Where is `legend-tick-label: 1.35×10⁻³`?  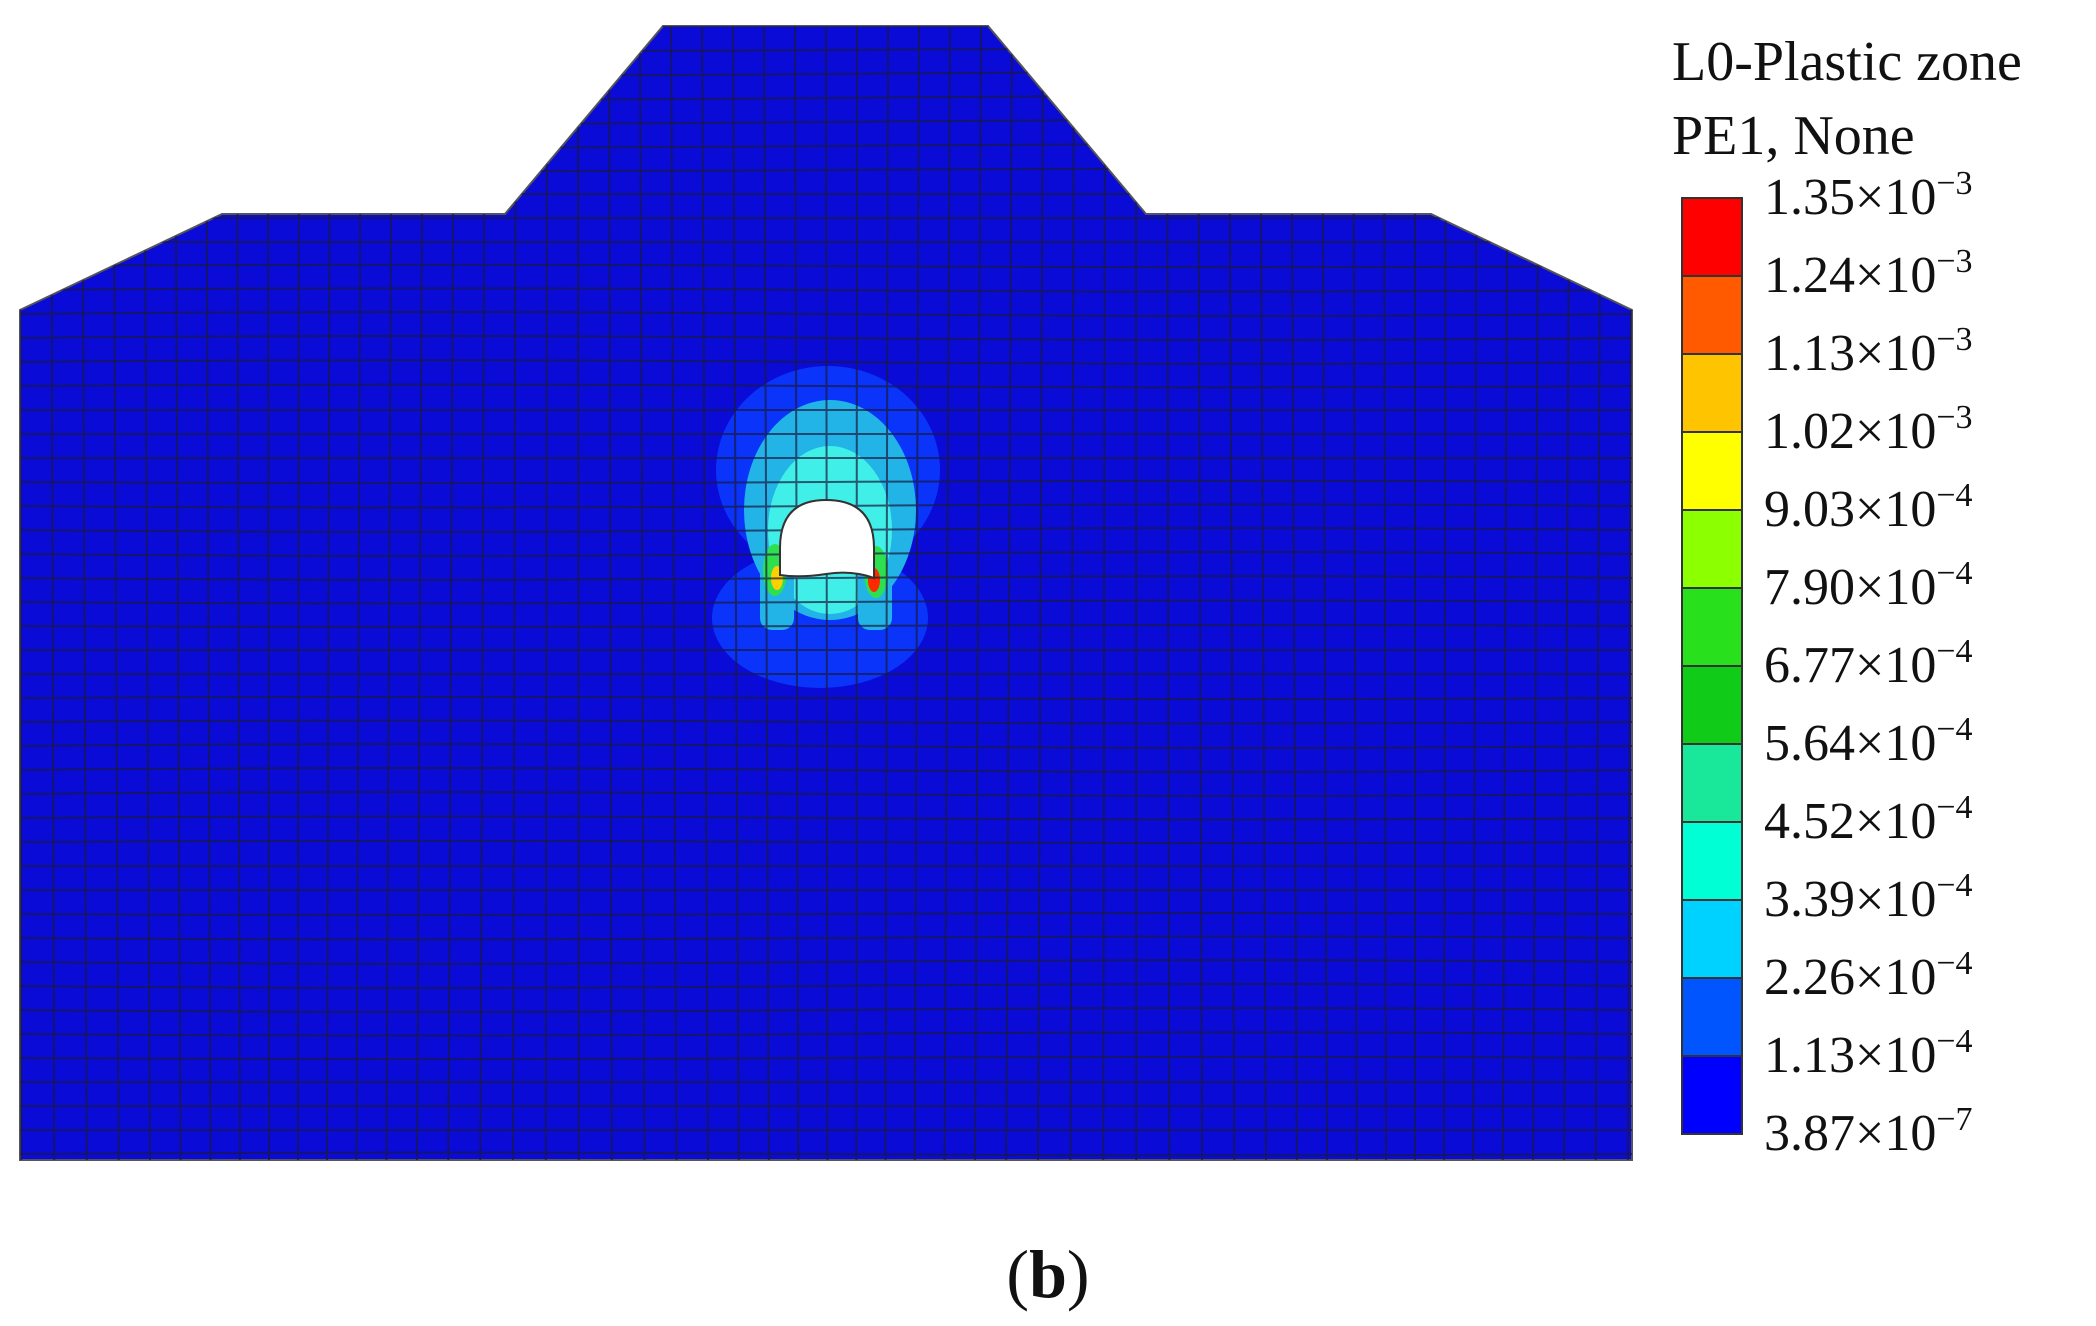 legend-tick-label: 1.35×10⁻³ is located at coordinates (1868, 196).